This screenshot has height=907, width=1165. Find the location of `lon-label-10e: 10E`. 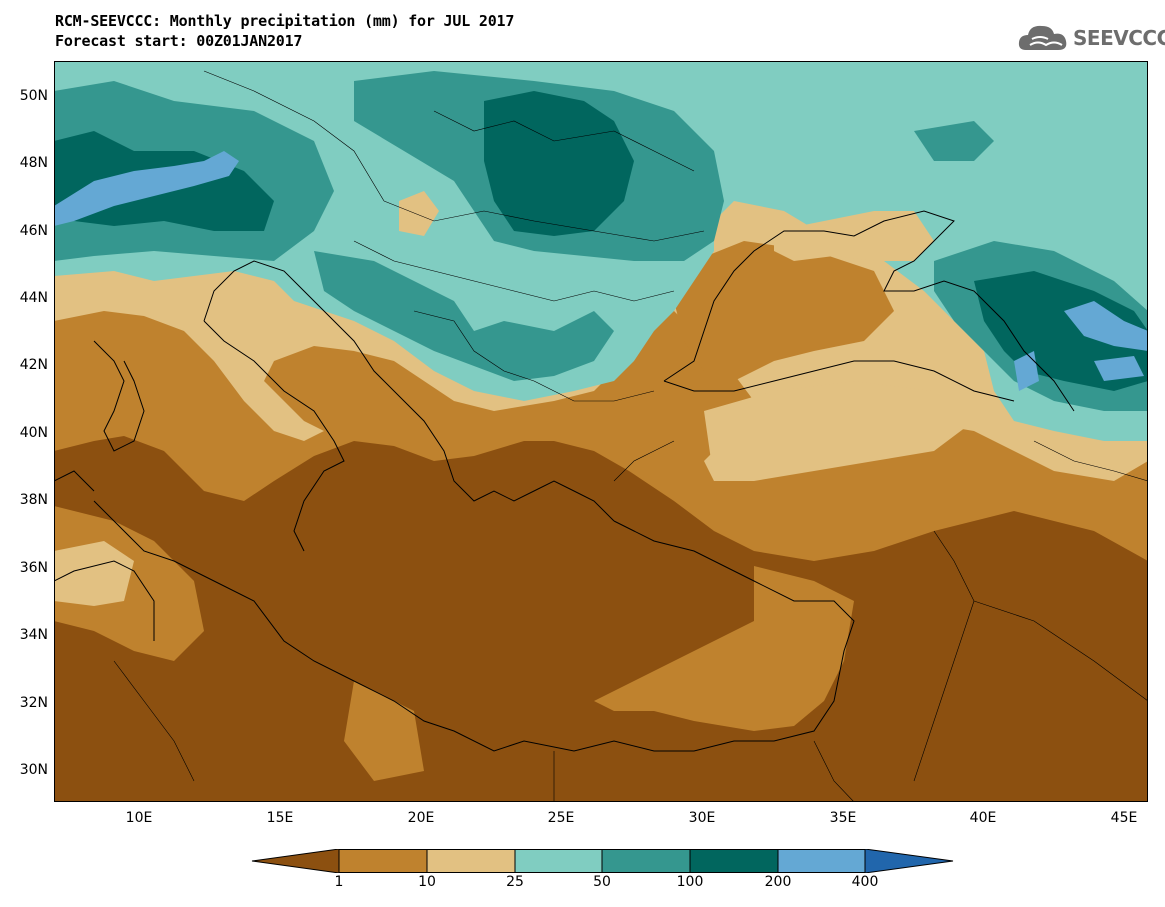

lon-label-10e: 10E is located at coordinates (139, 818).